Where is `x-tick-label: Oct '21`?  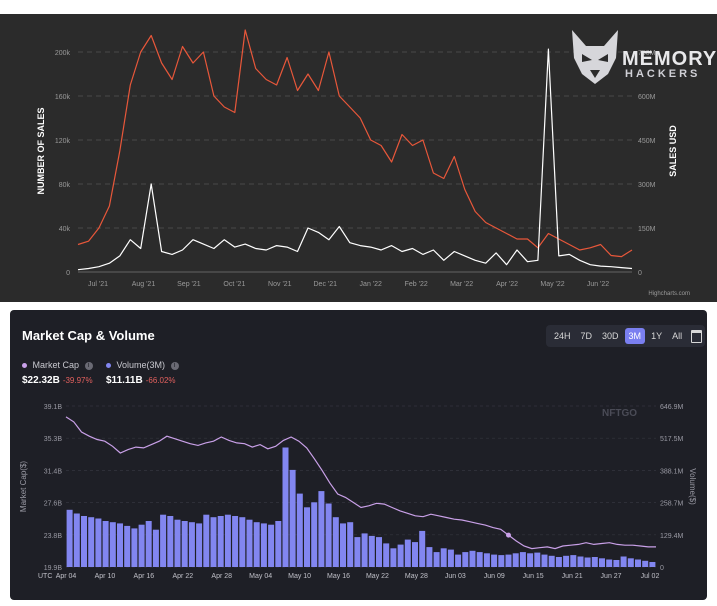 x-tick-label: Oct '21 is located at coordinates (234, 284).